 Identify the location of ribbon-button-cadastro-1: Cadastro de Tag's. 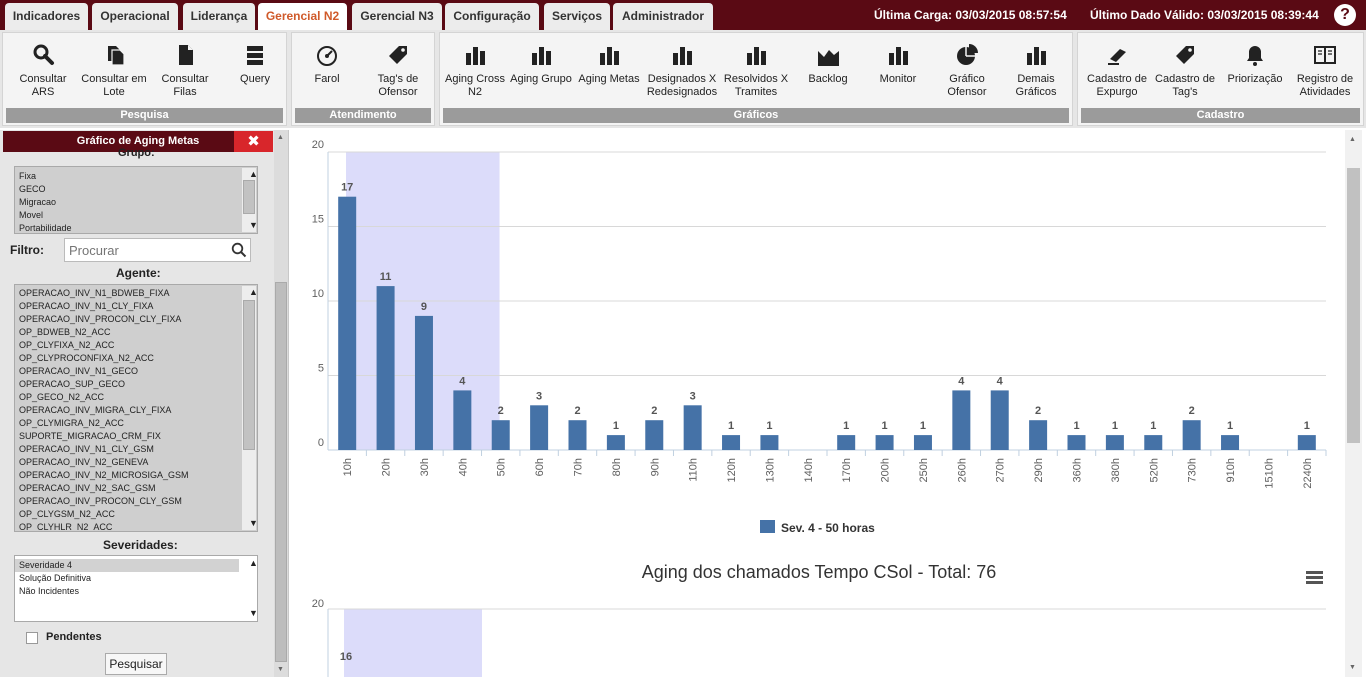
(1185, 74).